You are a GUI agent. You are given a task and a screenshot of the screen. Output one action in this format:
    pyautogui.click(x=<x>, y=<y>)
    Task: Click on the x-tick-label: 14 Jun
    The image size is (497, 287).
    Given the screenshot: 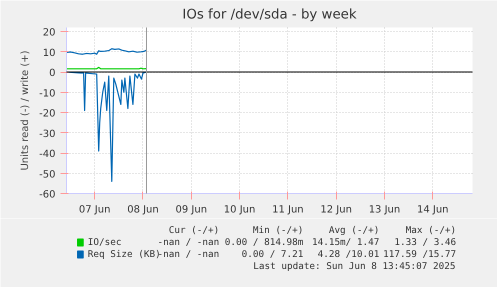 What is the action you would take?
    pyautogui.click(x=432, y=210)
    